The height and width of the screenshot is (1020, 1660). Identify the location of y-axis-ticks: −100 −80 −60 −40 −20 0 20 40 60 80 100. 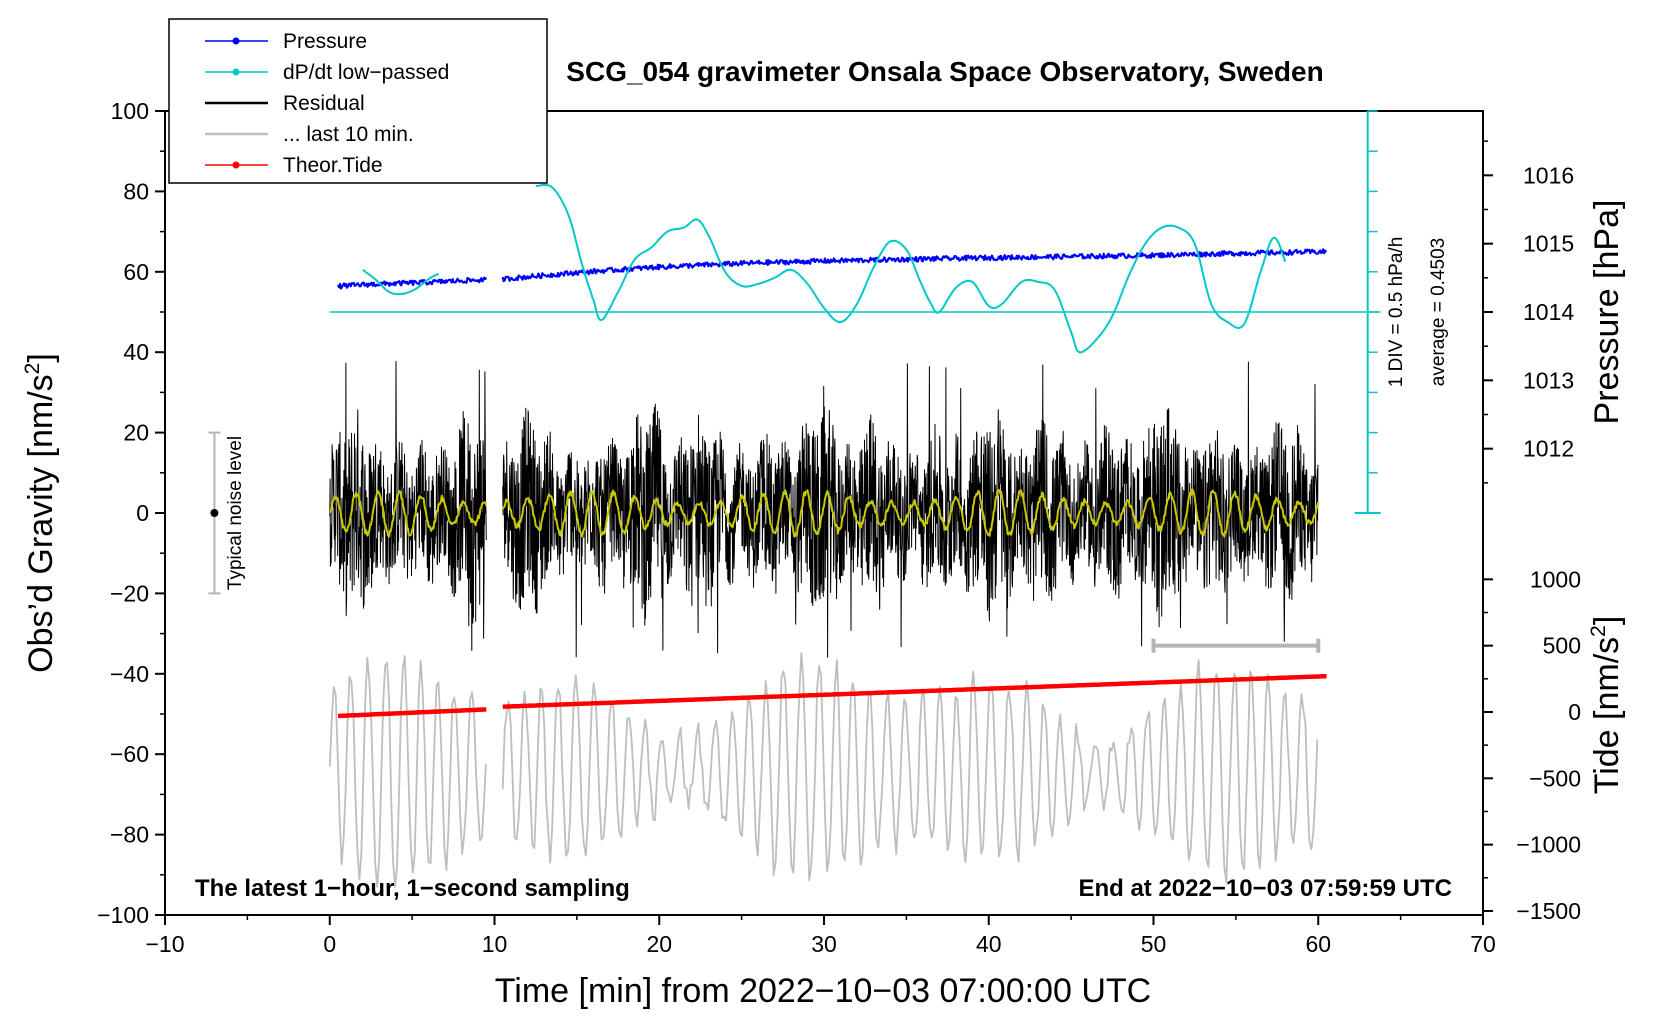
(131, 513).